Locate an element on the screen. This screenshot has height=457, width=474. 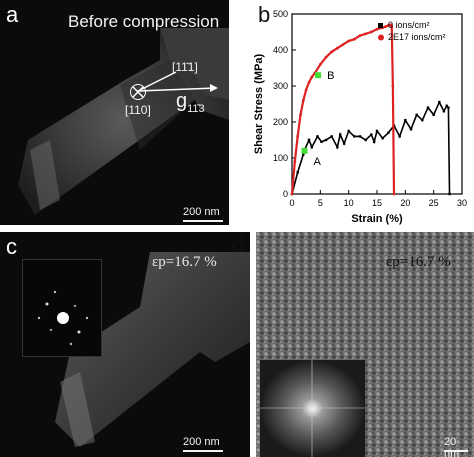
scalebar-a-label: 200 nm is located at coordinates (201, 212).